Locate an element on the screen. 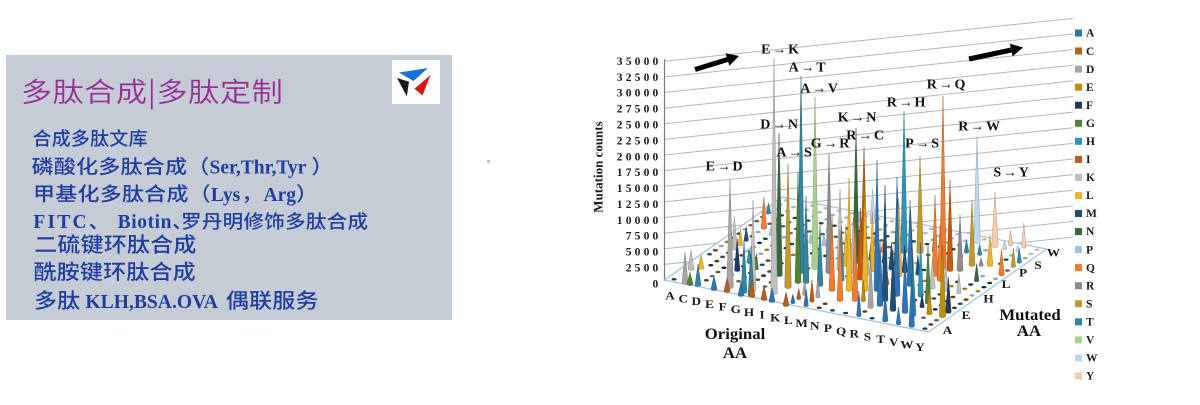 Image resolution: width=1200 pixels, height=405 pixels. svg-text: A→V is located at coordinates (820, 89).